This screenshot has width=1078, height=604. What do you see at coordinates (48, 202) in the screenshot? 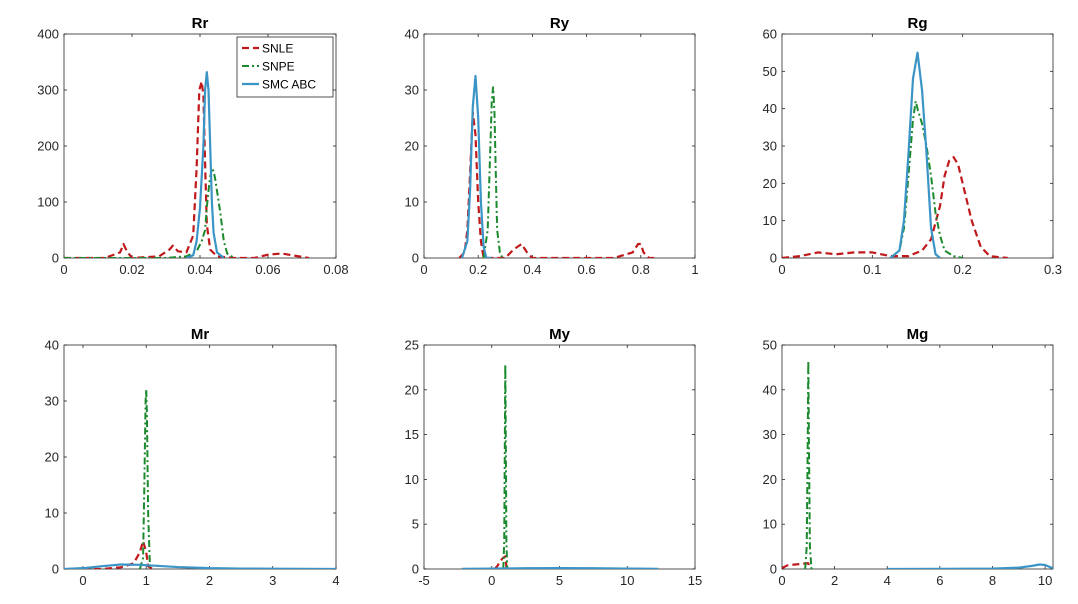
I see `y-tick-label: 100` at bounding box center [48, 202].